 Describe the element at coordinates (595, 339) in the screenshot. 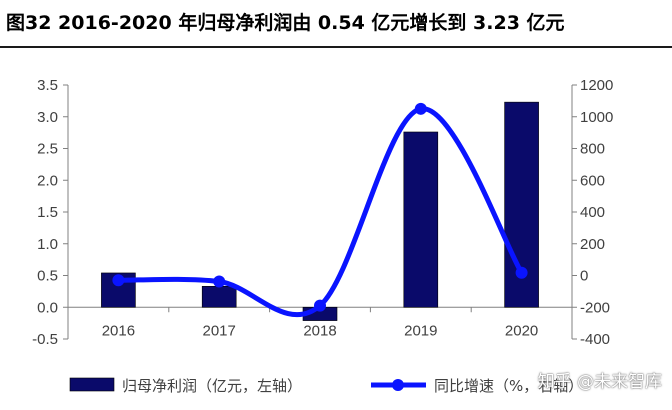

I see `right-axis-tick-label: -400` at that location.